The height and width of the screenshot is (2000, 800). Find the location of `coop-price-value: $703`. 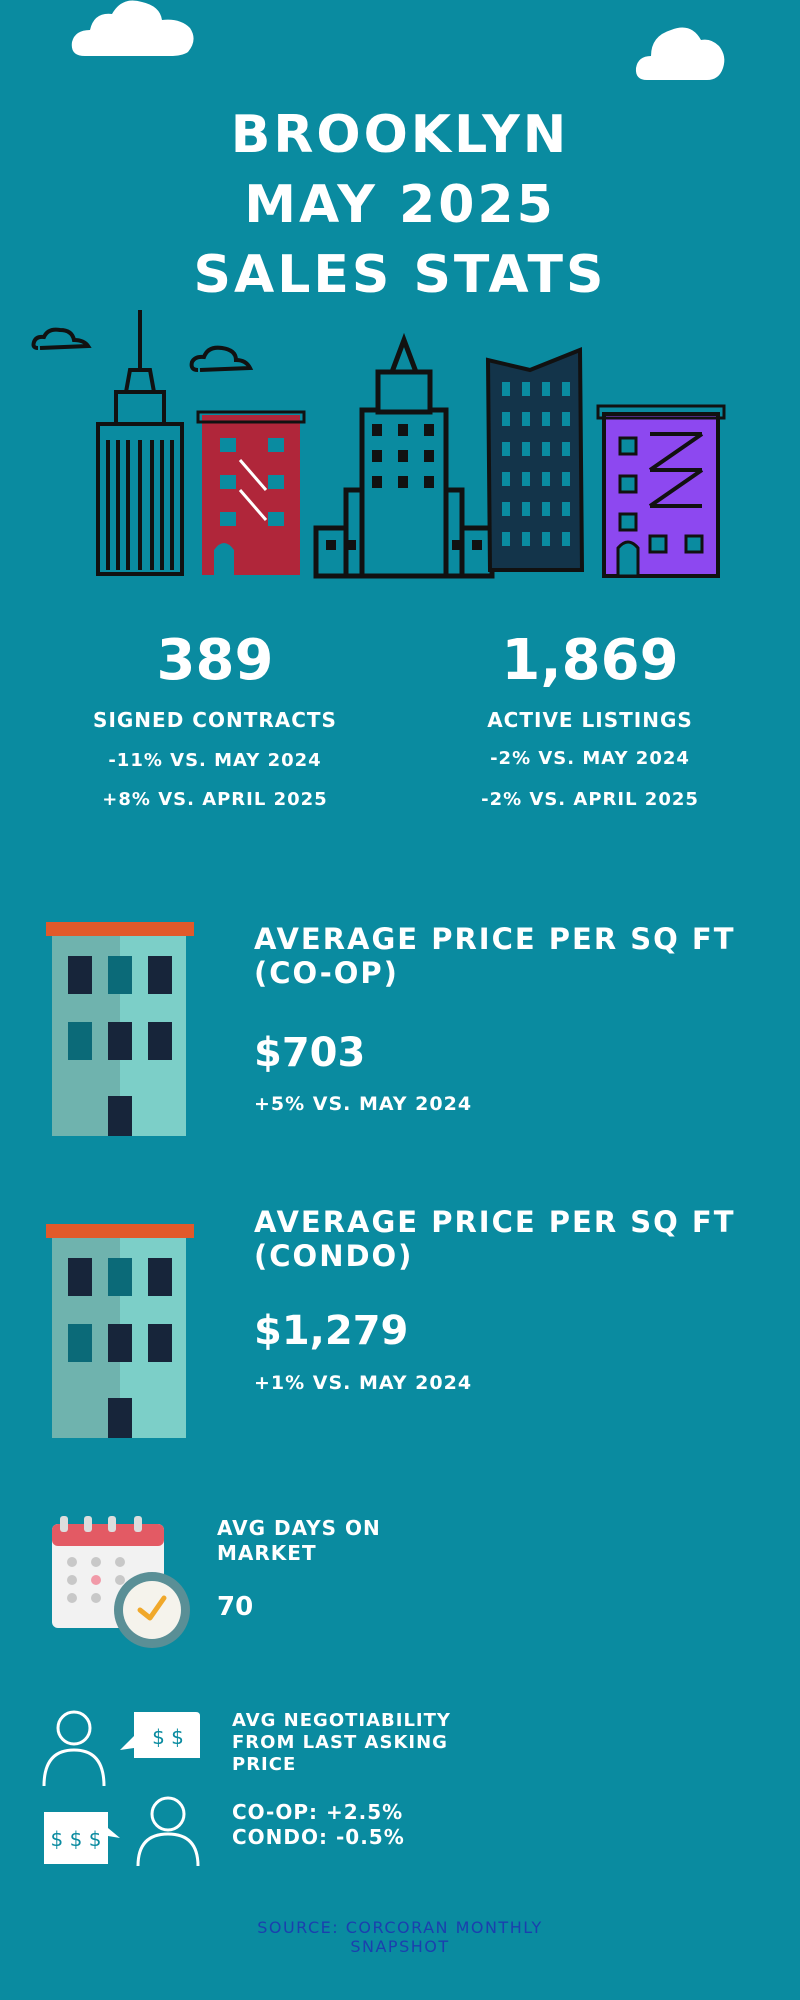

coop-price-value: $703 is located at coordinates (310, 1053).